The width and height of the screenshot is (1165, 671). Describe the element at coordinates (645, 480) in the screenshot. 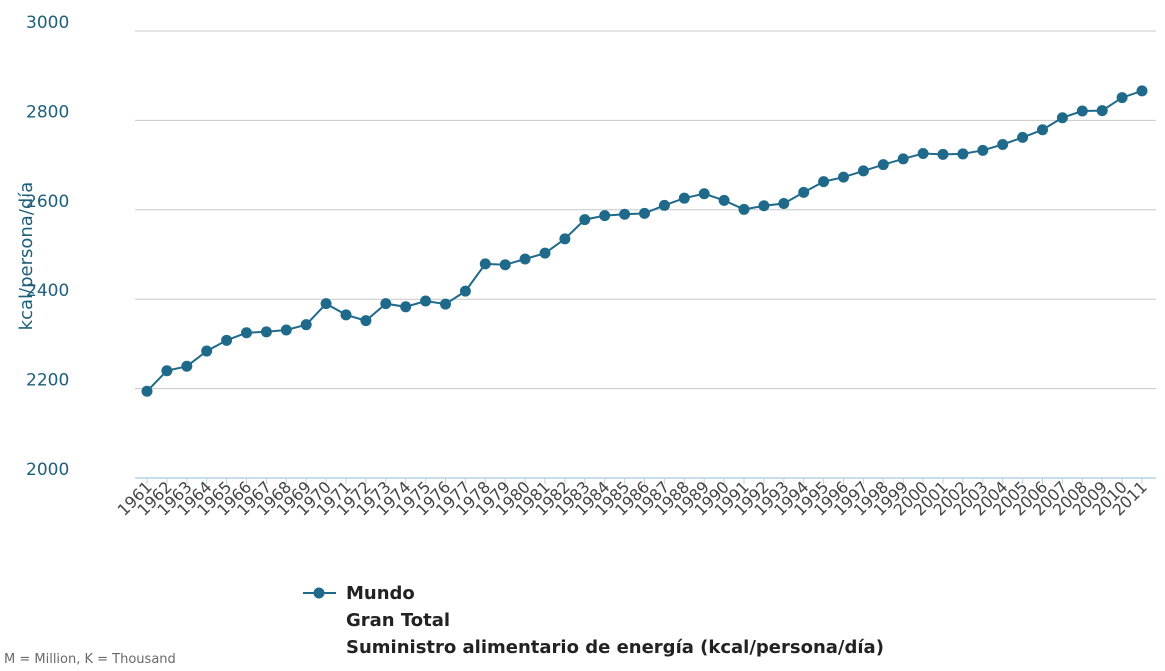

I see `x-axis` at that location.